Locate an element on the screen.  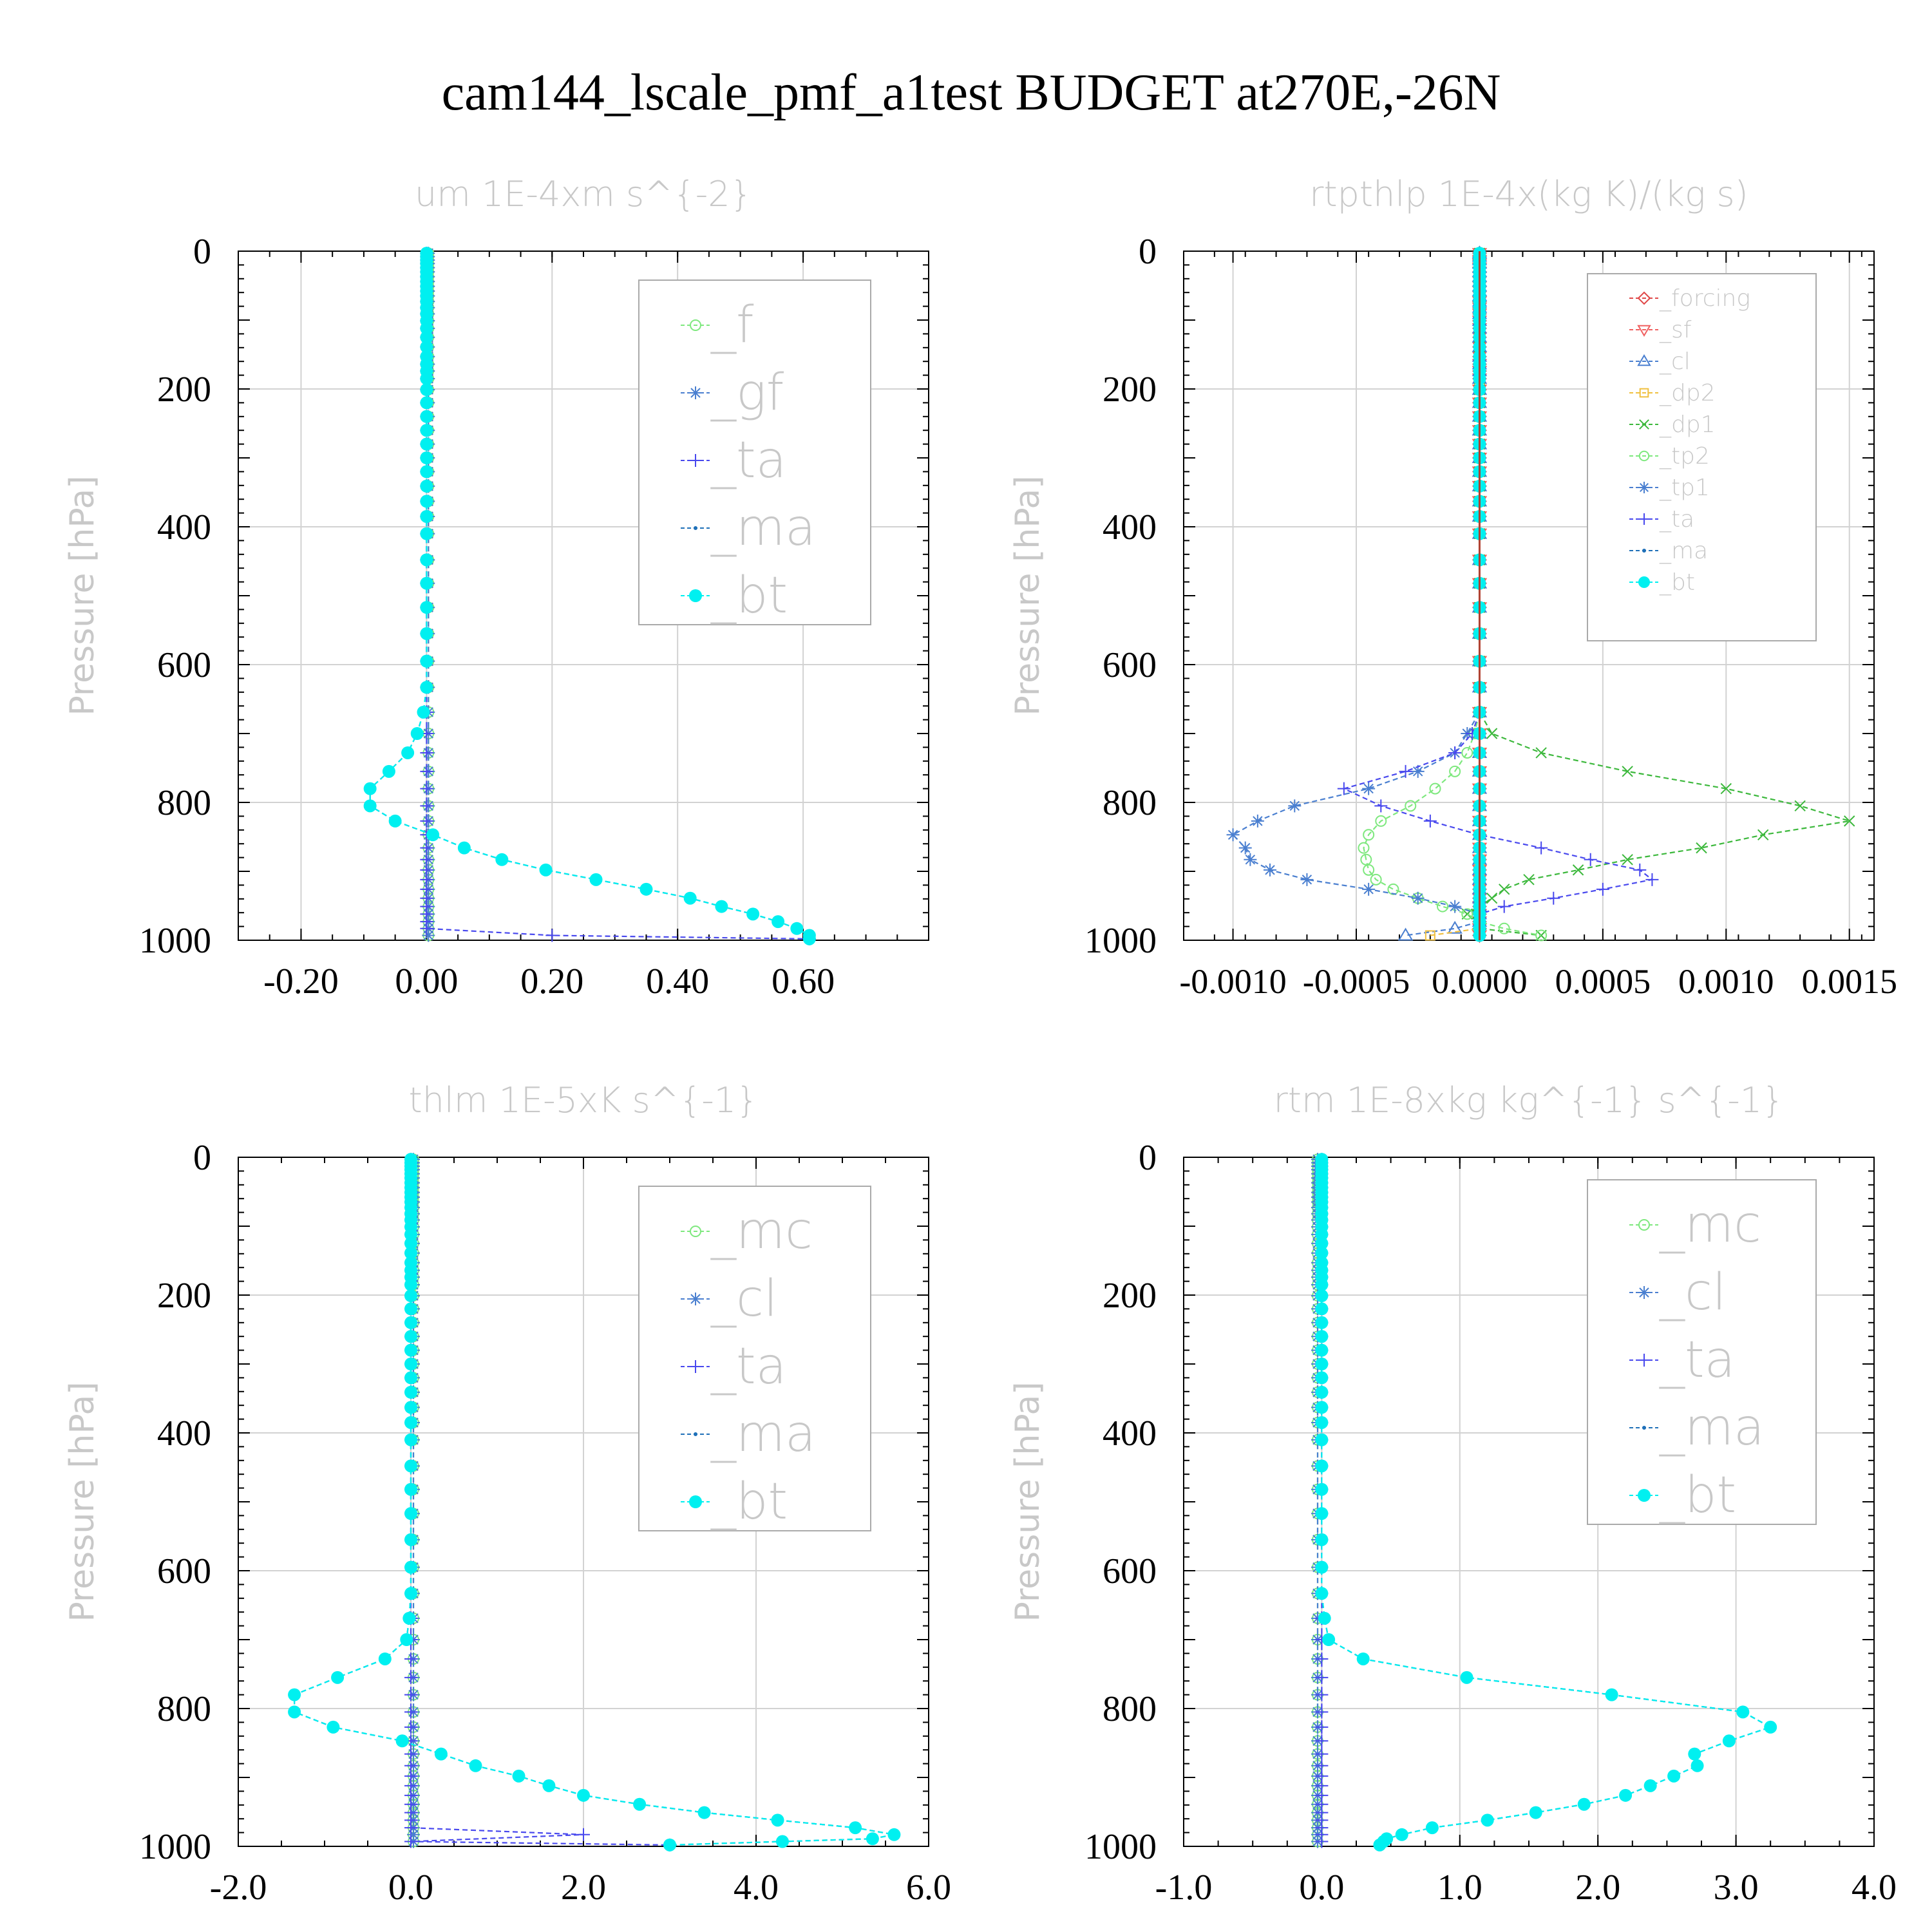
legend-label: _tp2 is located at coordinates (1684, 456).